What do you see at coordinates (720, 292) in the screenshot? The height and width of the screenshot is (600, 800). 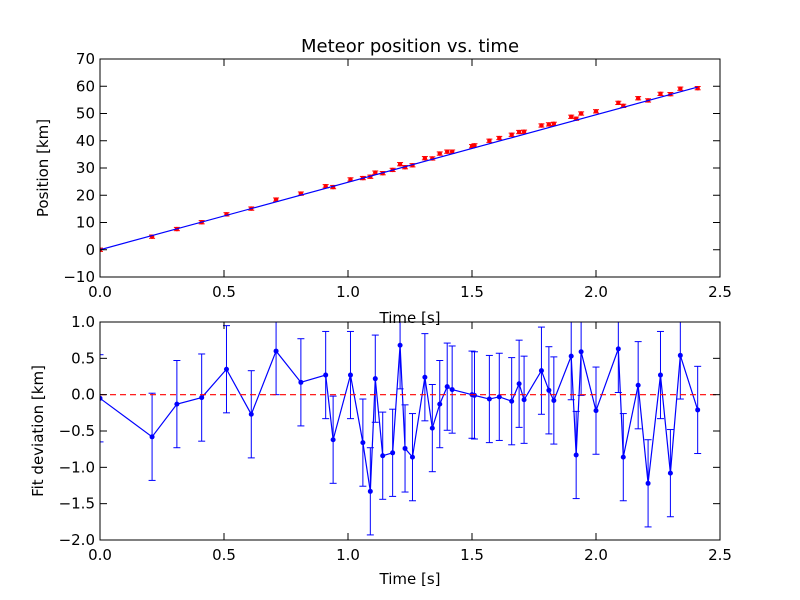 I see `position-x-tick-label: 2.5` at bounding box center [720, 292].